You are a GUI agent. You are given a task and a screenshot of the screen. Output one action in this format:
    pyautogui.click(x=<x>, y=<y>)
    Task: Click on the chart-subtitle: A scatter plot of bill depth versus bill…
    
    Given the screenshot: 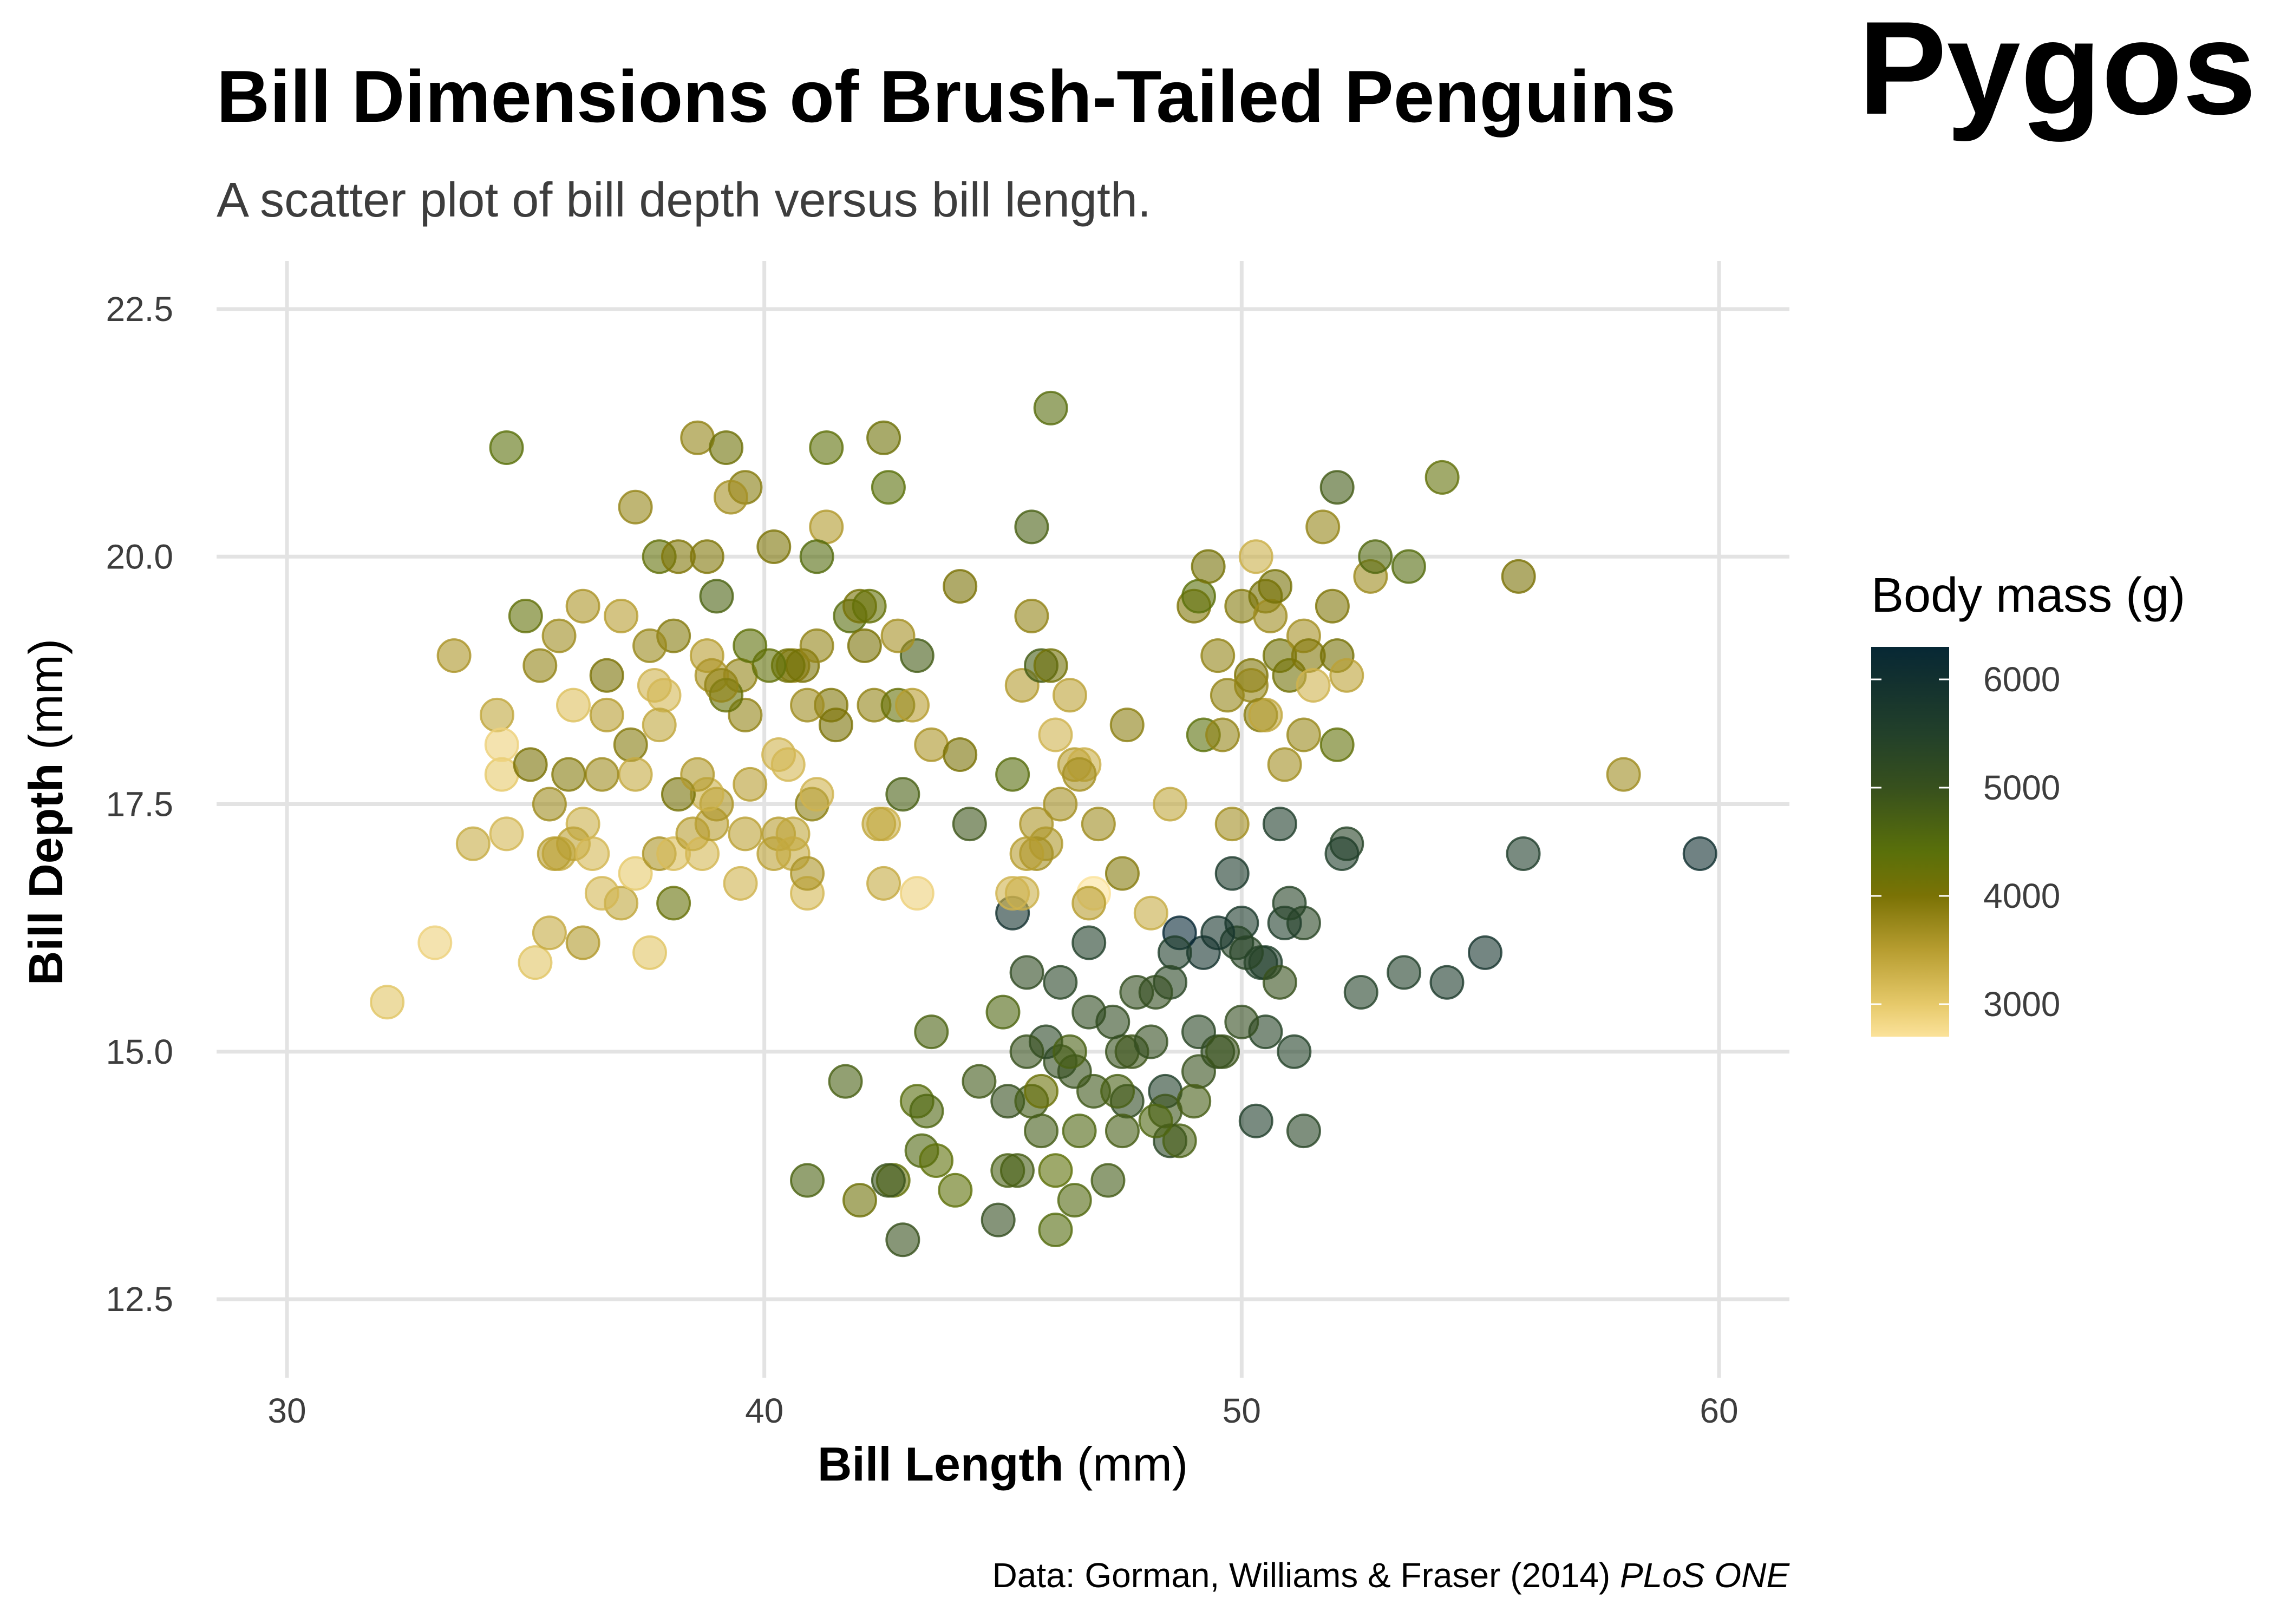 What is the action you would take?
    pyautogui.click(x=684, y=200)
    